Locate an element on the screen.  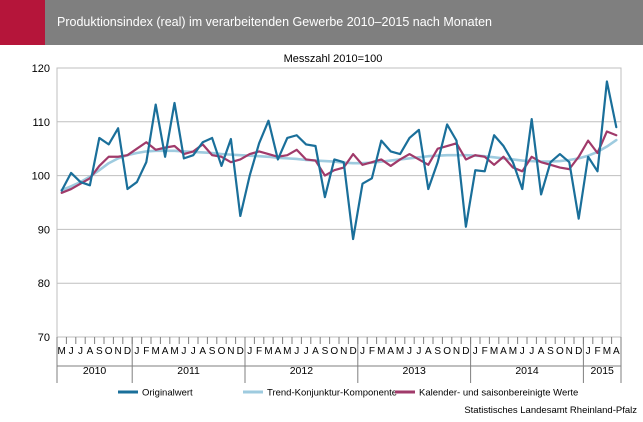
y-tick-label: 100 is located at coordinates (41, 177).